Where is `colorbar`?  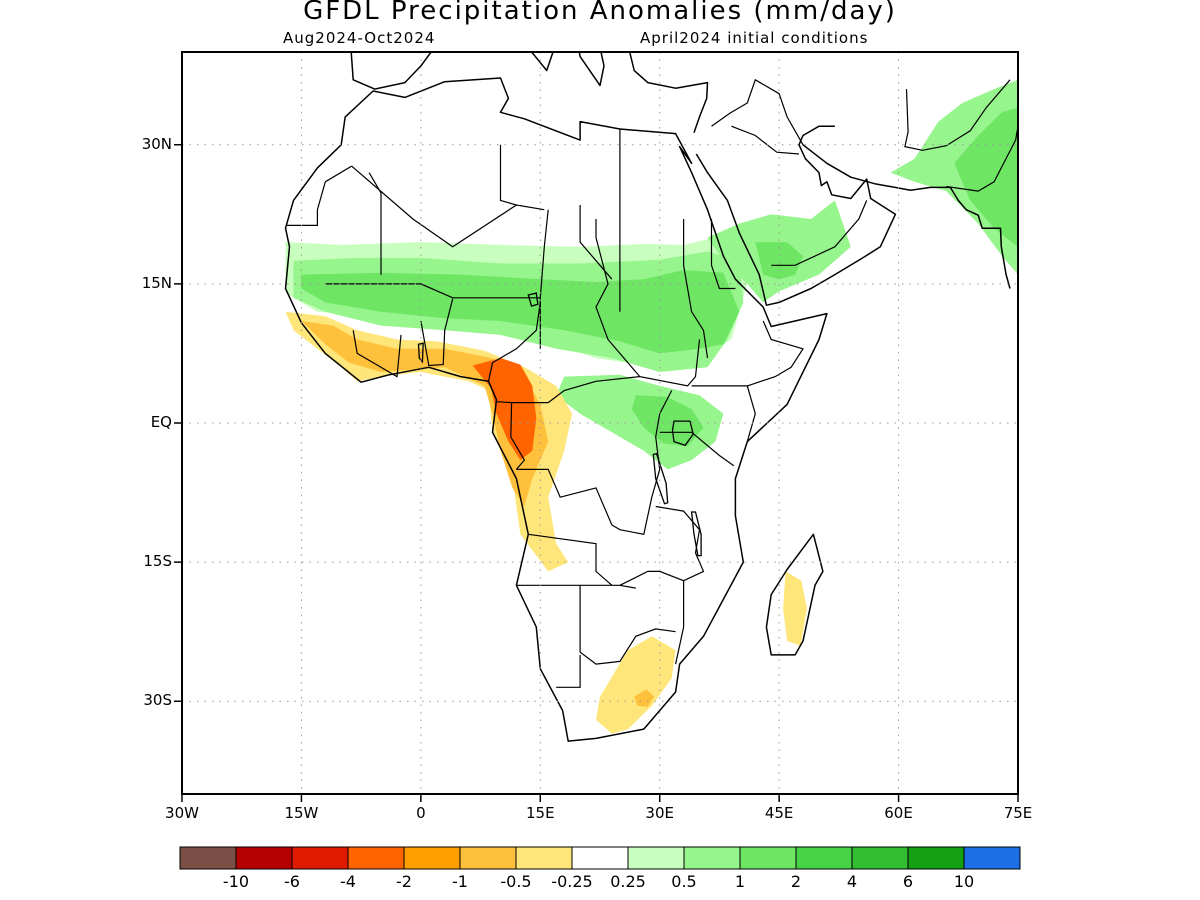
colorbar is located at coordinates (600, 858).